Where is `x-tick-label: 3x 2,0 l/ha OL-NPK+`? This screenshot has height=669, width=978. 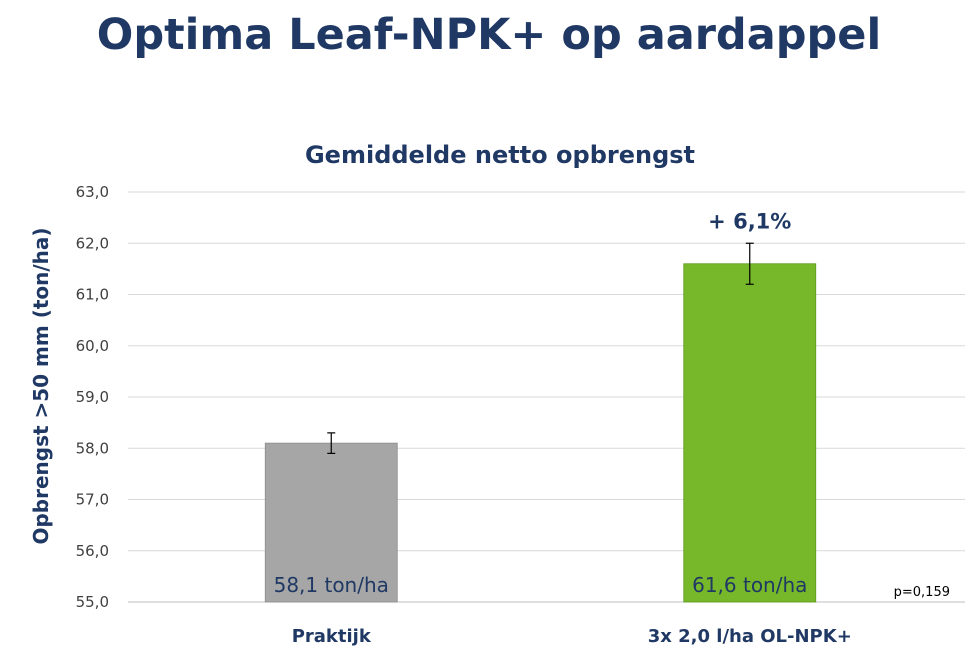 x-tick-label: 3x 2,0 l/ha OL-NPK+ is located at coordinates (750, 636).